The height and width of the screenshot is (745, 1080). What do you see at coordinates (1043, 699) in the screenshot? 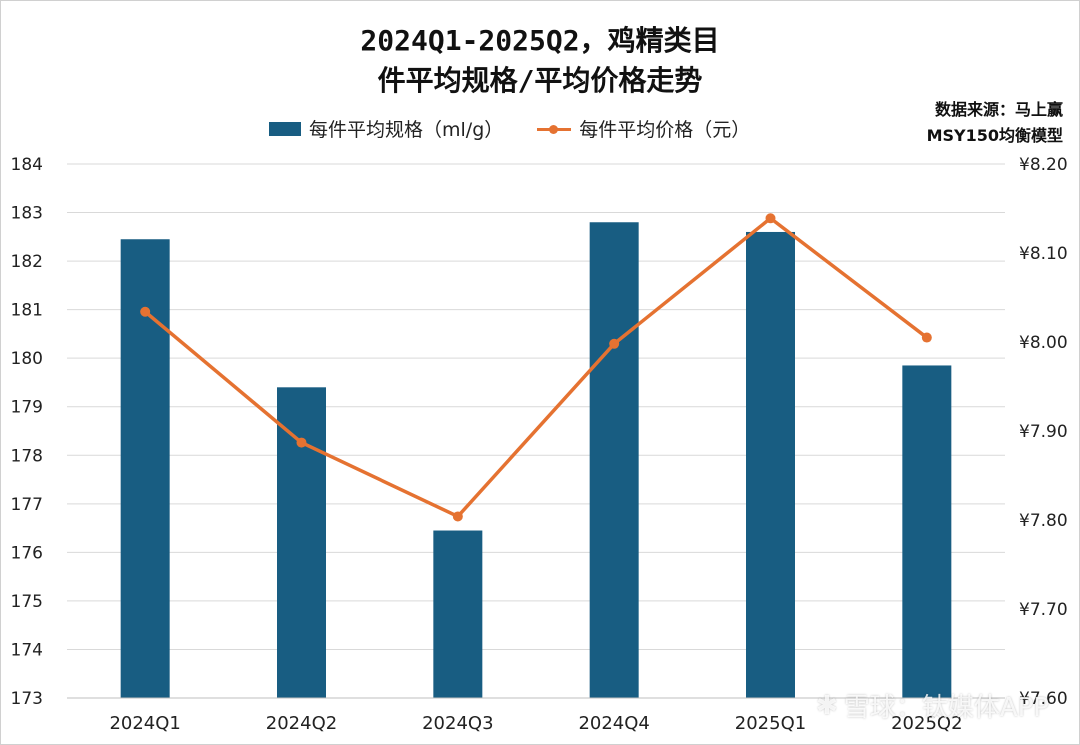
I see `y-right-tick-label: ¥7.60` at bounding box center [1043, 699].